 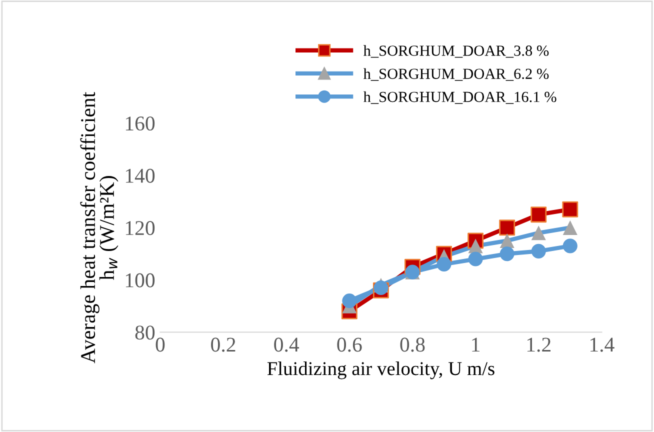 What do you see at coordinates (140, 280) in the screenshot?
I see `y-tick-label: 100` at bounding box center [140, 280].